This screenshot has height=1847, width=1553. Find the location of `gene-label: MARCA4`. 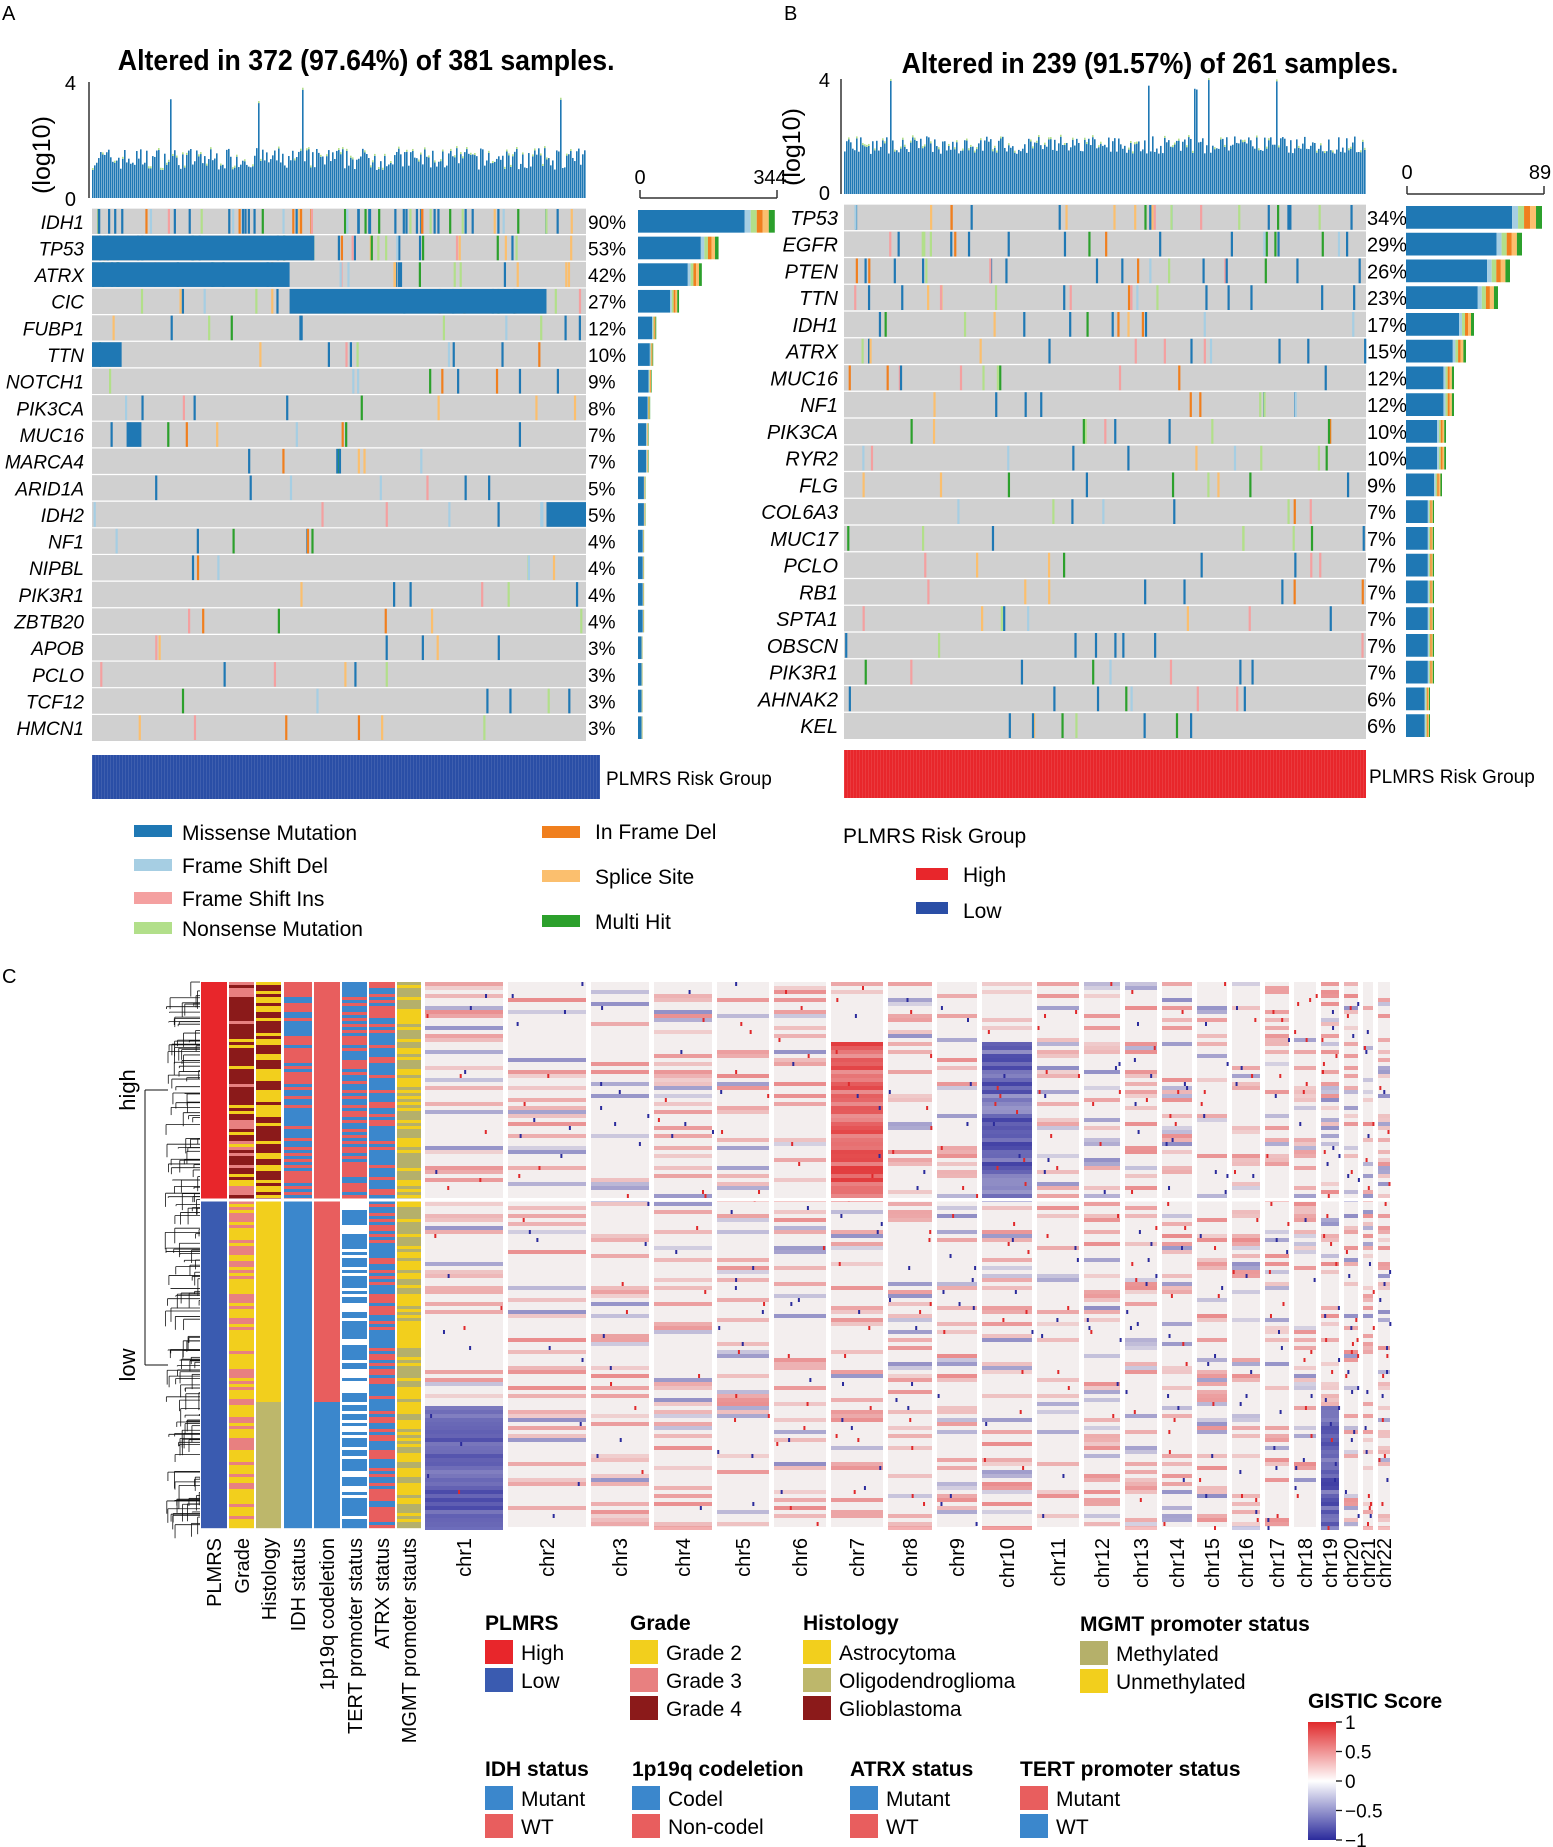

gene-label: MARCA4 is located at coordinates (44, 463).